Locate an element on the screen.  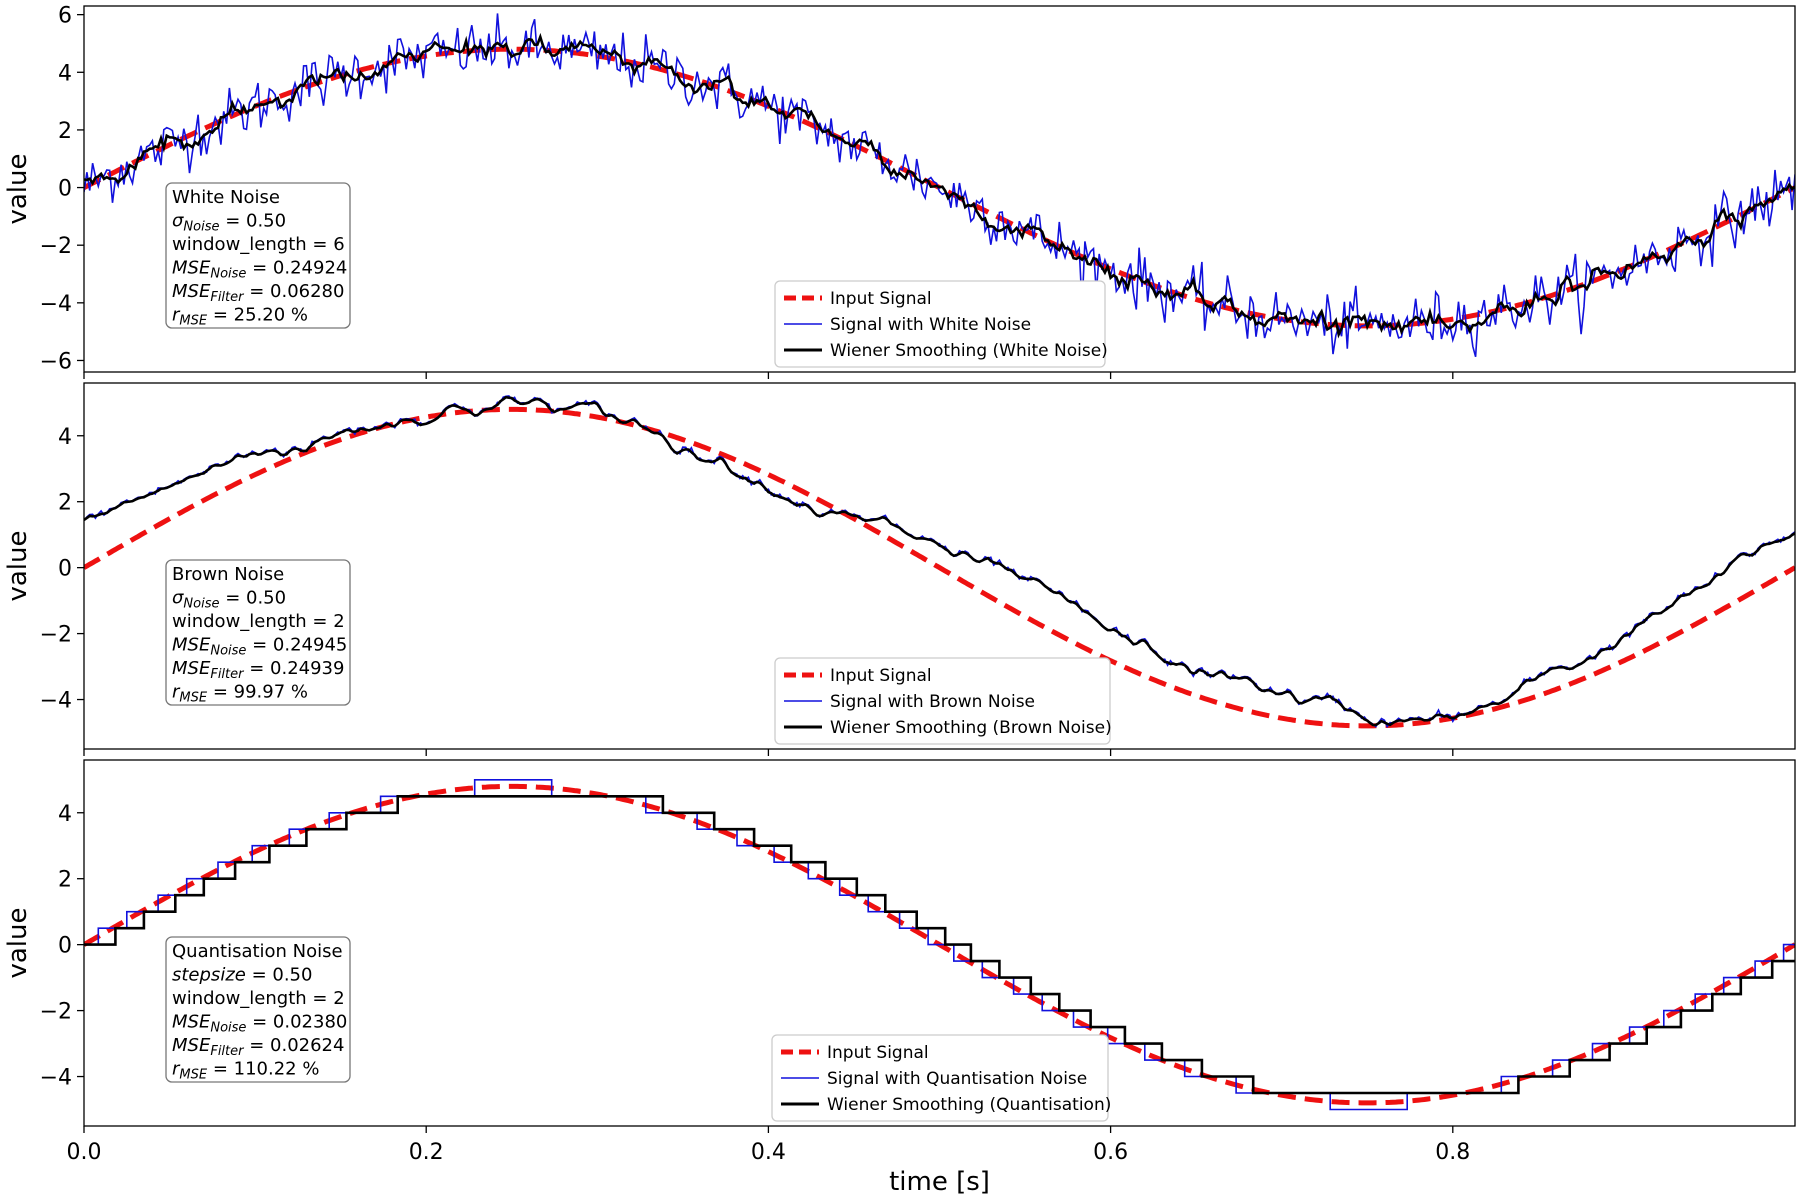
info-line: MSENoise = 0.24945 is located at coordinates (259, 647).